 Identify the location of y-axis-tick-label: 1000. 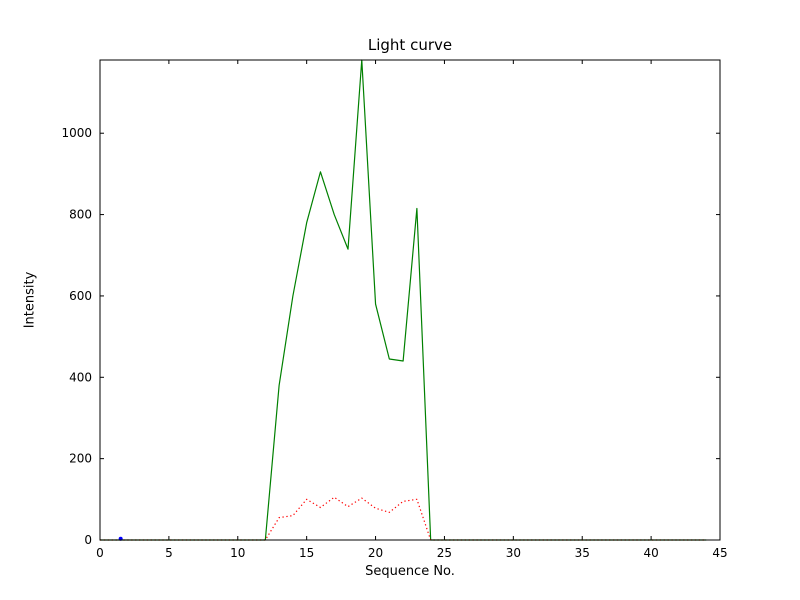
(76, 133).